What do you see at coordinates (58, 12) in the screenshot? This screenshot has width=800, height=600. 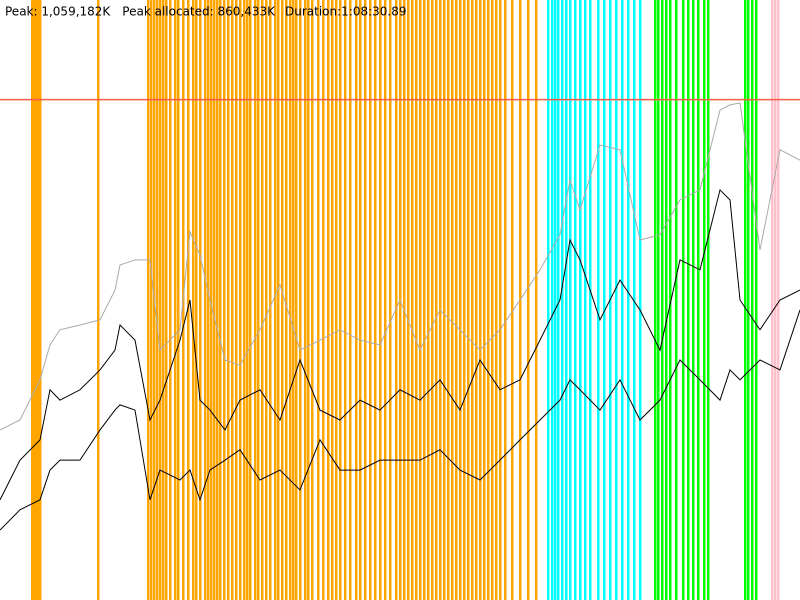 I see `peak-label: Peak: 1,059,182K` at bounding box center [58, 12].